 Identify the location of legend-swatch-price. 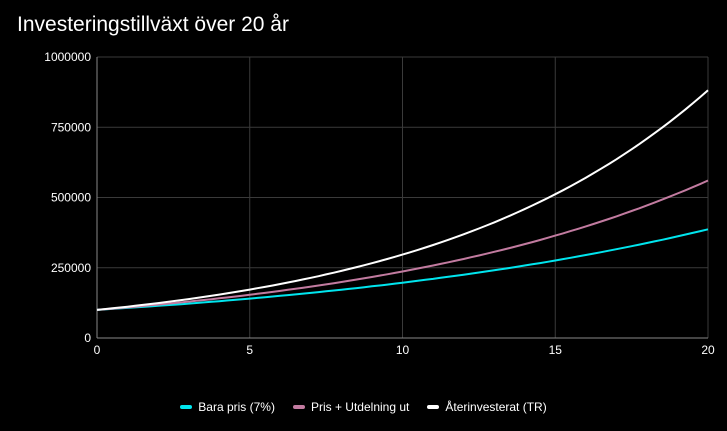
(186, 407).